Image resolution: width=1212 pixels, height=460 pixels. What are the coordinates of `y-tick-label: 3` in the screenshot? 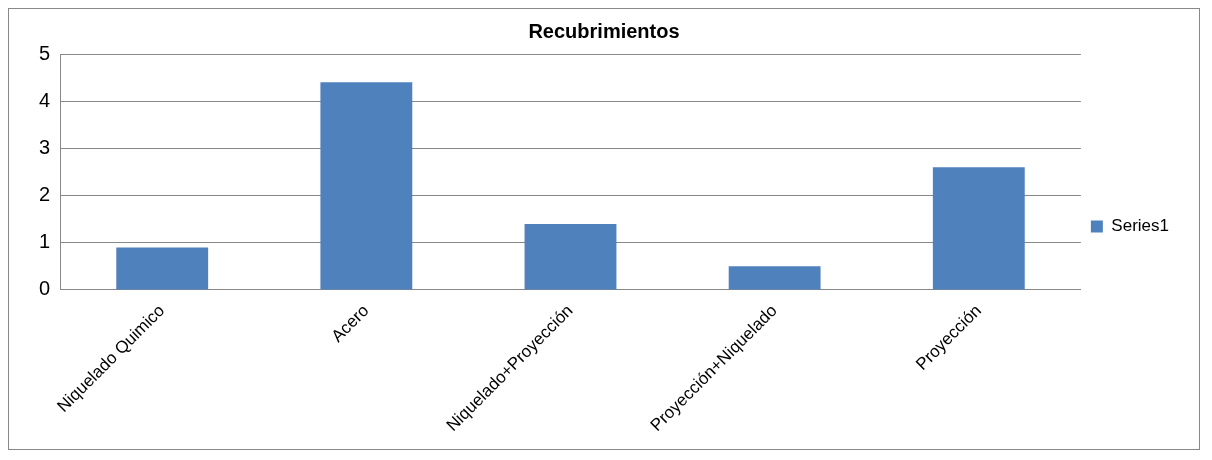 It's located at (45, 146).